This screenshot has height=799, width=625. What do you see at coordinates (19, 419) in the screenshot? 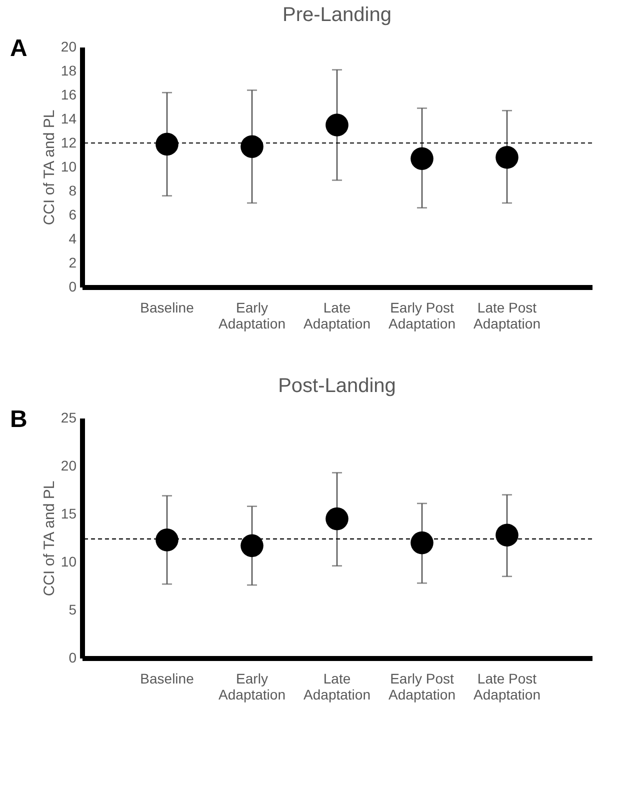
I see `text: B` at bounding box center [19, 419].